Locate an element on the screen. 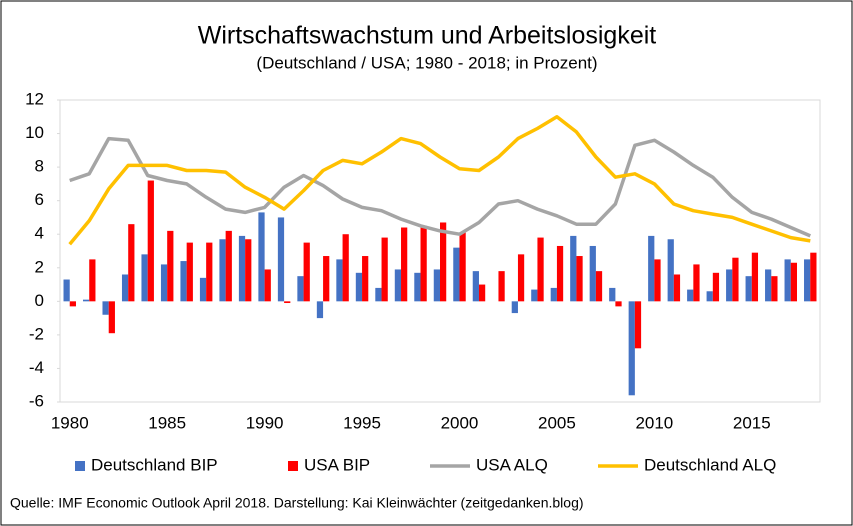  y-tick-label: 2 is located at coordinates (39, 266).